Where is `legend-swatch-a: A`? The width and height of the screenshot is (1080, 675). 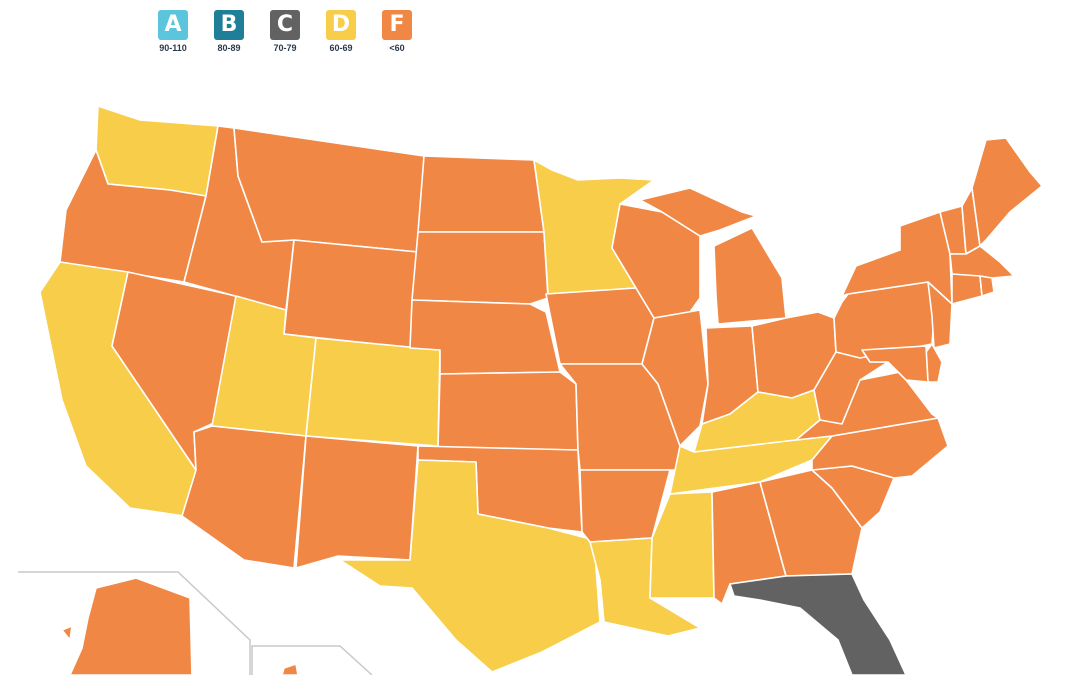
legend-swatch-a: A is located at coordinates (173, 25).